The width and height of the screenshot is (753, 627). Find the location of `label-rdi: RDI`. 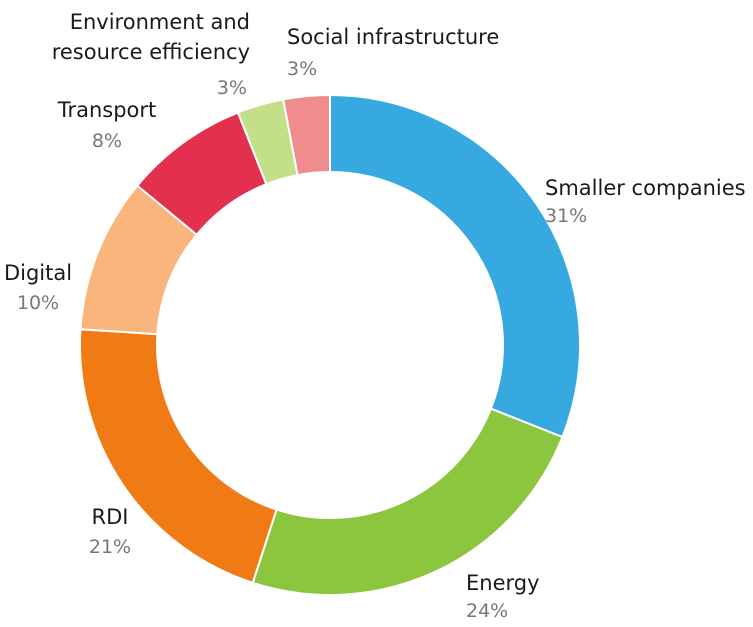

label-rdi: RDI is located at coordinates (110, 517).